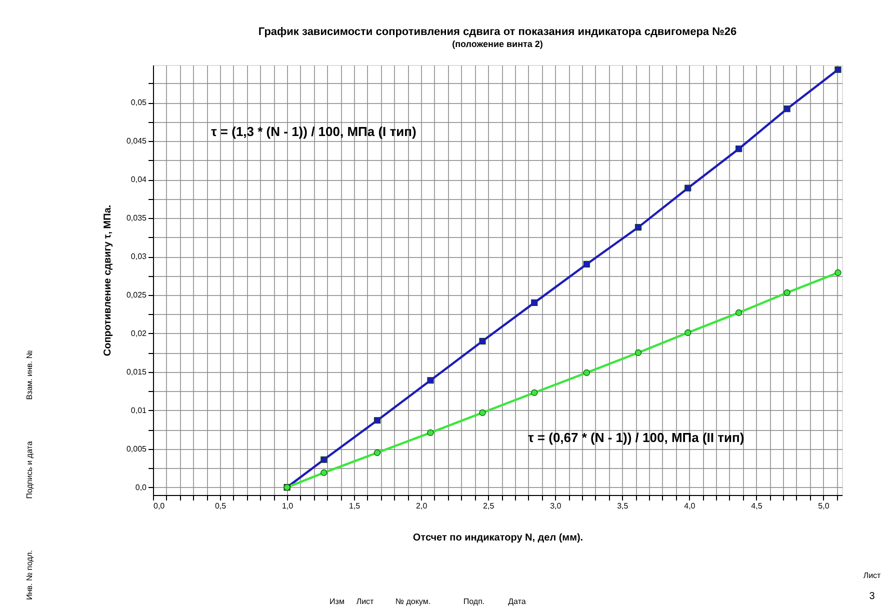 The height and width of the screenshot is (609, 890). Describe the element at coordinates (337, 601) in the screenshot. I see `text: Изм` at that location.